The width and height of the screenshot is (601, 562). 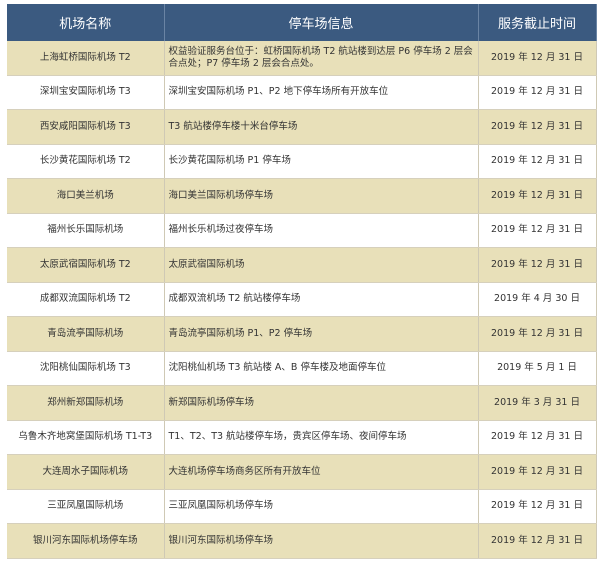 What do you see at coordinates (86, 58) in the screenshot?
I see `airport-name-cell: 上海虹桥国际机场 T2` at bounding box center [86, 58].